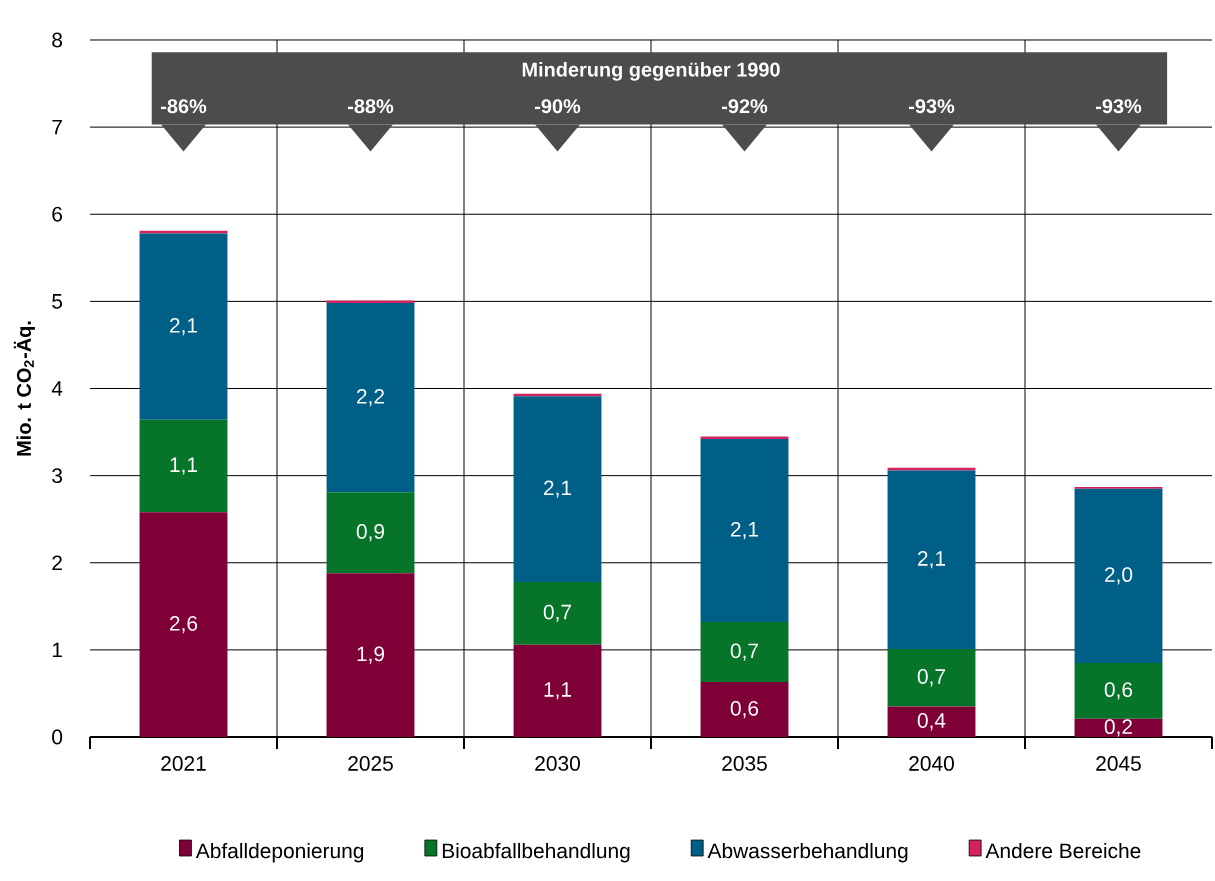 The width and height of the screenshot is (1215, 881). Describe the element at coordinates (807, 852) in the screenshot. I see `legend-label: Abwasserbehandlung` at that location.